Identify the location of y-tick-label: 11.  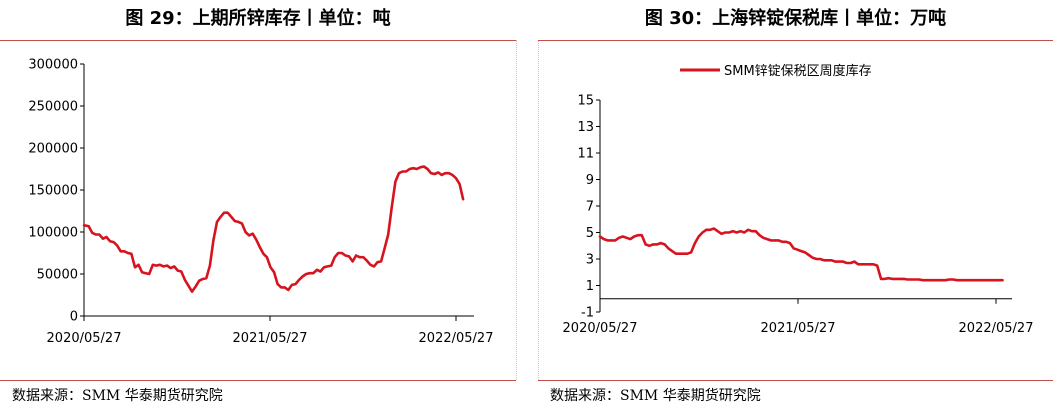
(585, 154).